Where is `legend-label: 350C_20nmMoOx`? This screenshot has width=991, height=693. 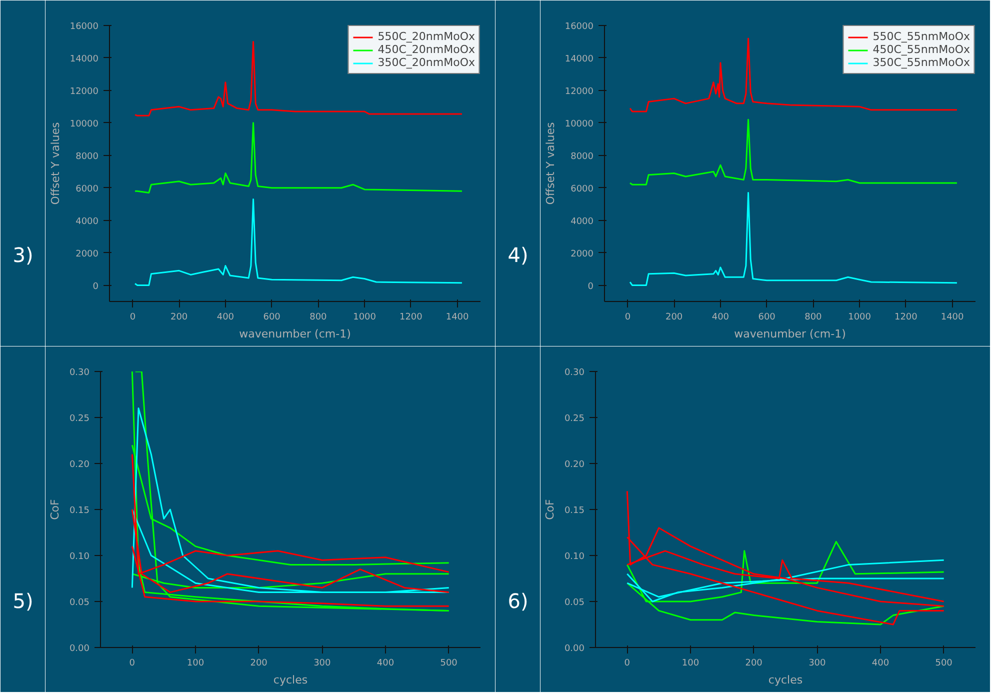
legend-label: 350C_20nmMoOx is located at coordinates (426, 62).